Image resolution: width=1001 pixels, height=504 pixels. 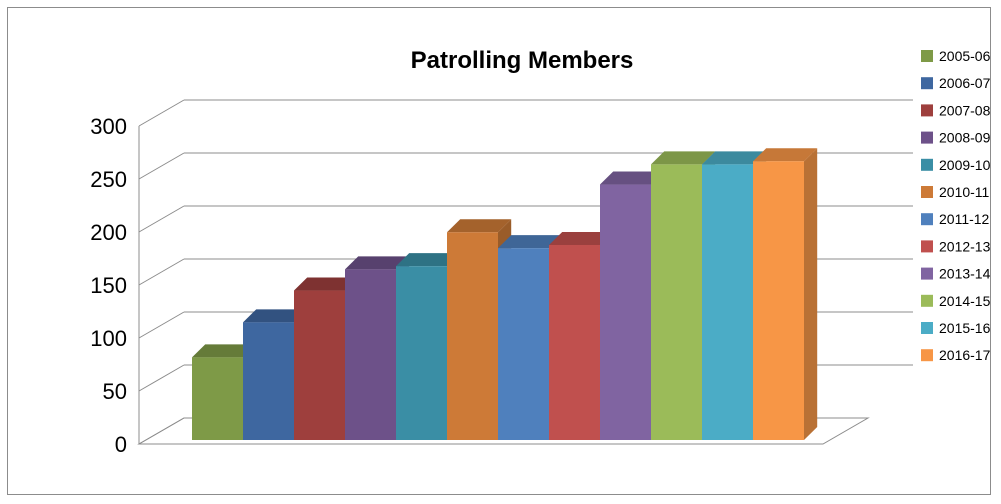 I want to click on legend-label: 2014-15, so click(x=965, y=301).